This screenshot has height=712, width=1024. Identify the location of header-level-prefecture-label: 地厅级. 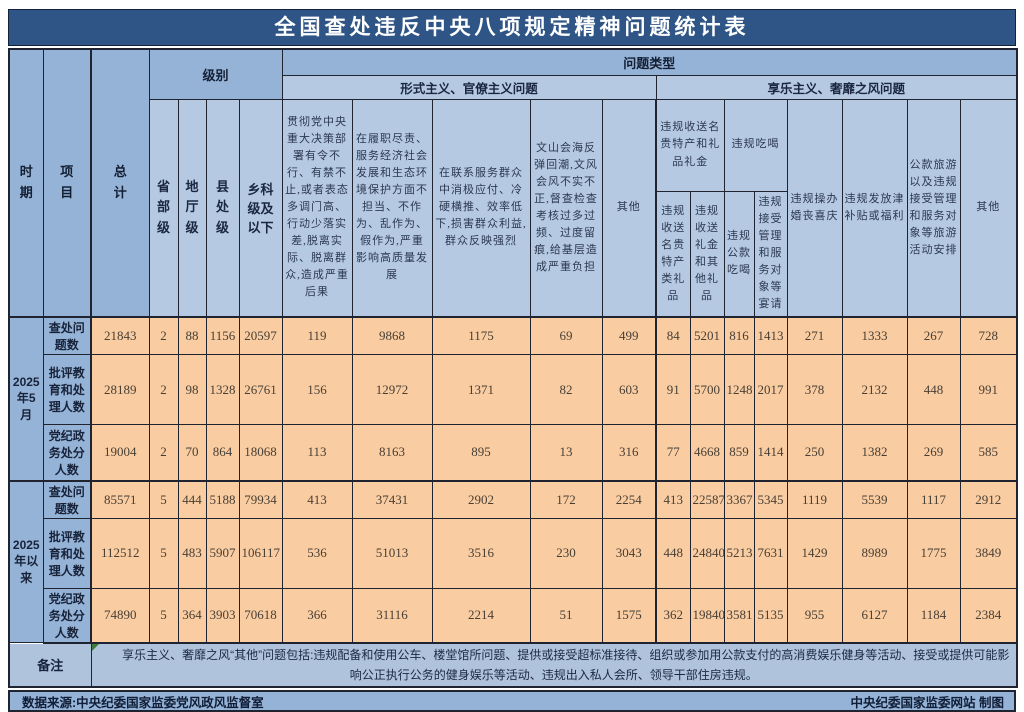
(192, 207).